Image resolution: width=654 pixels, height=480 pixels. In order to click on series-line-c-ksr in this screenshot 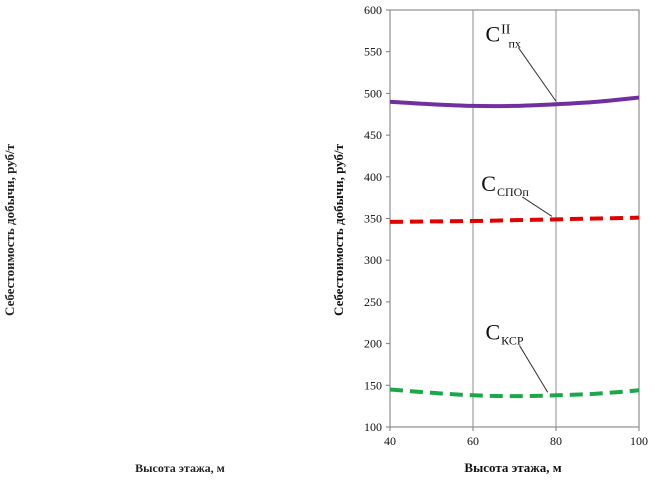, I will do `click(514, 393)`.